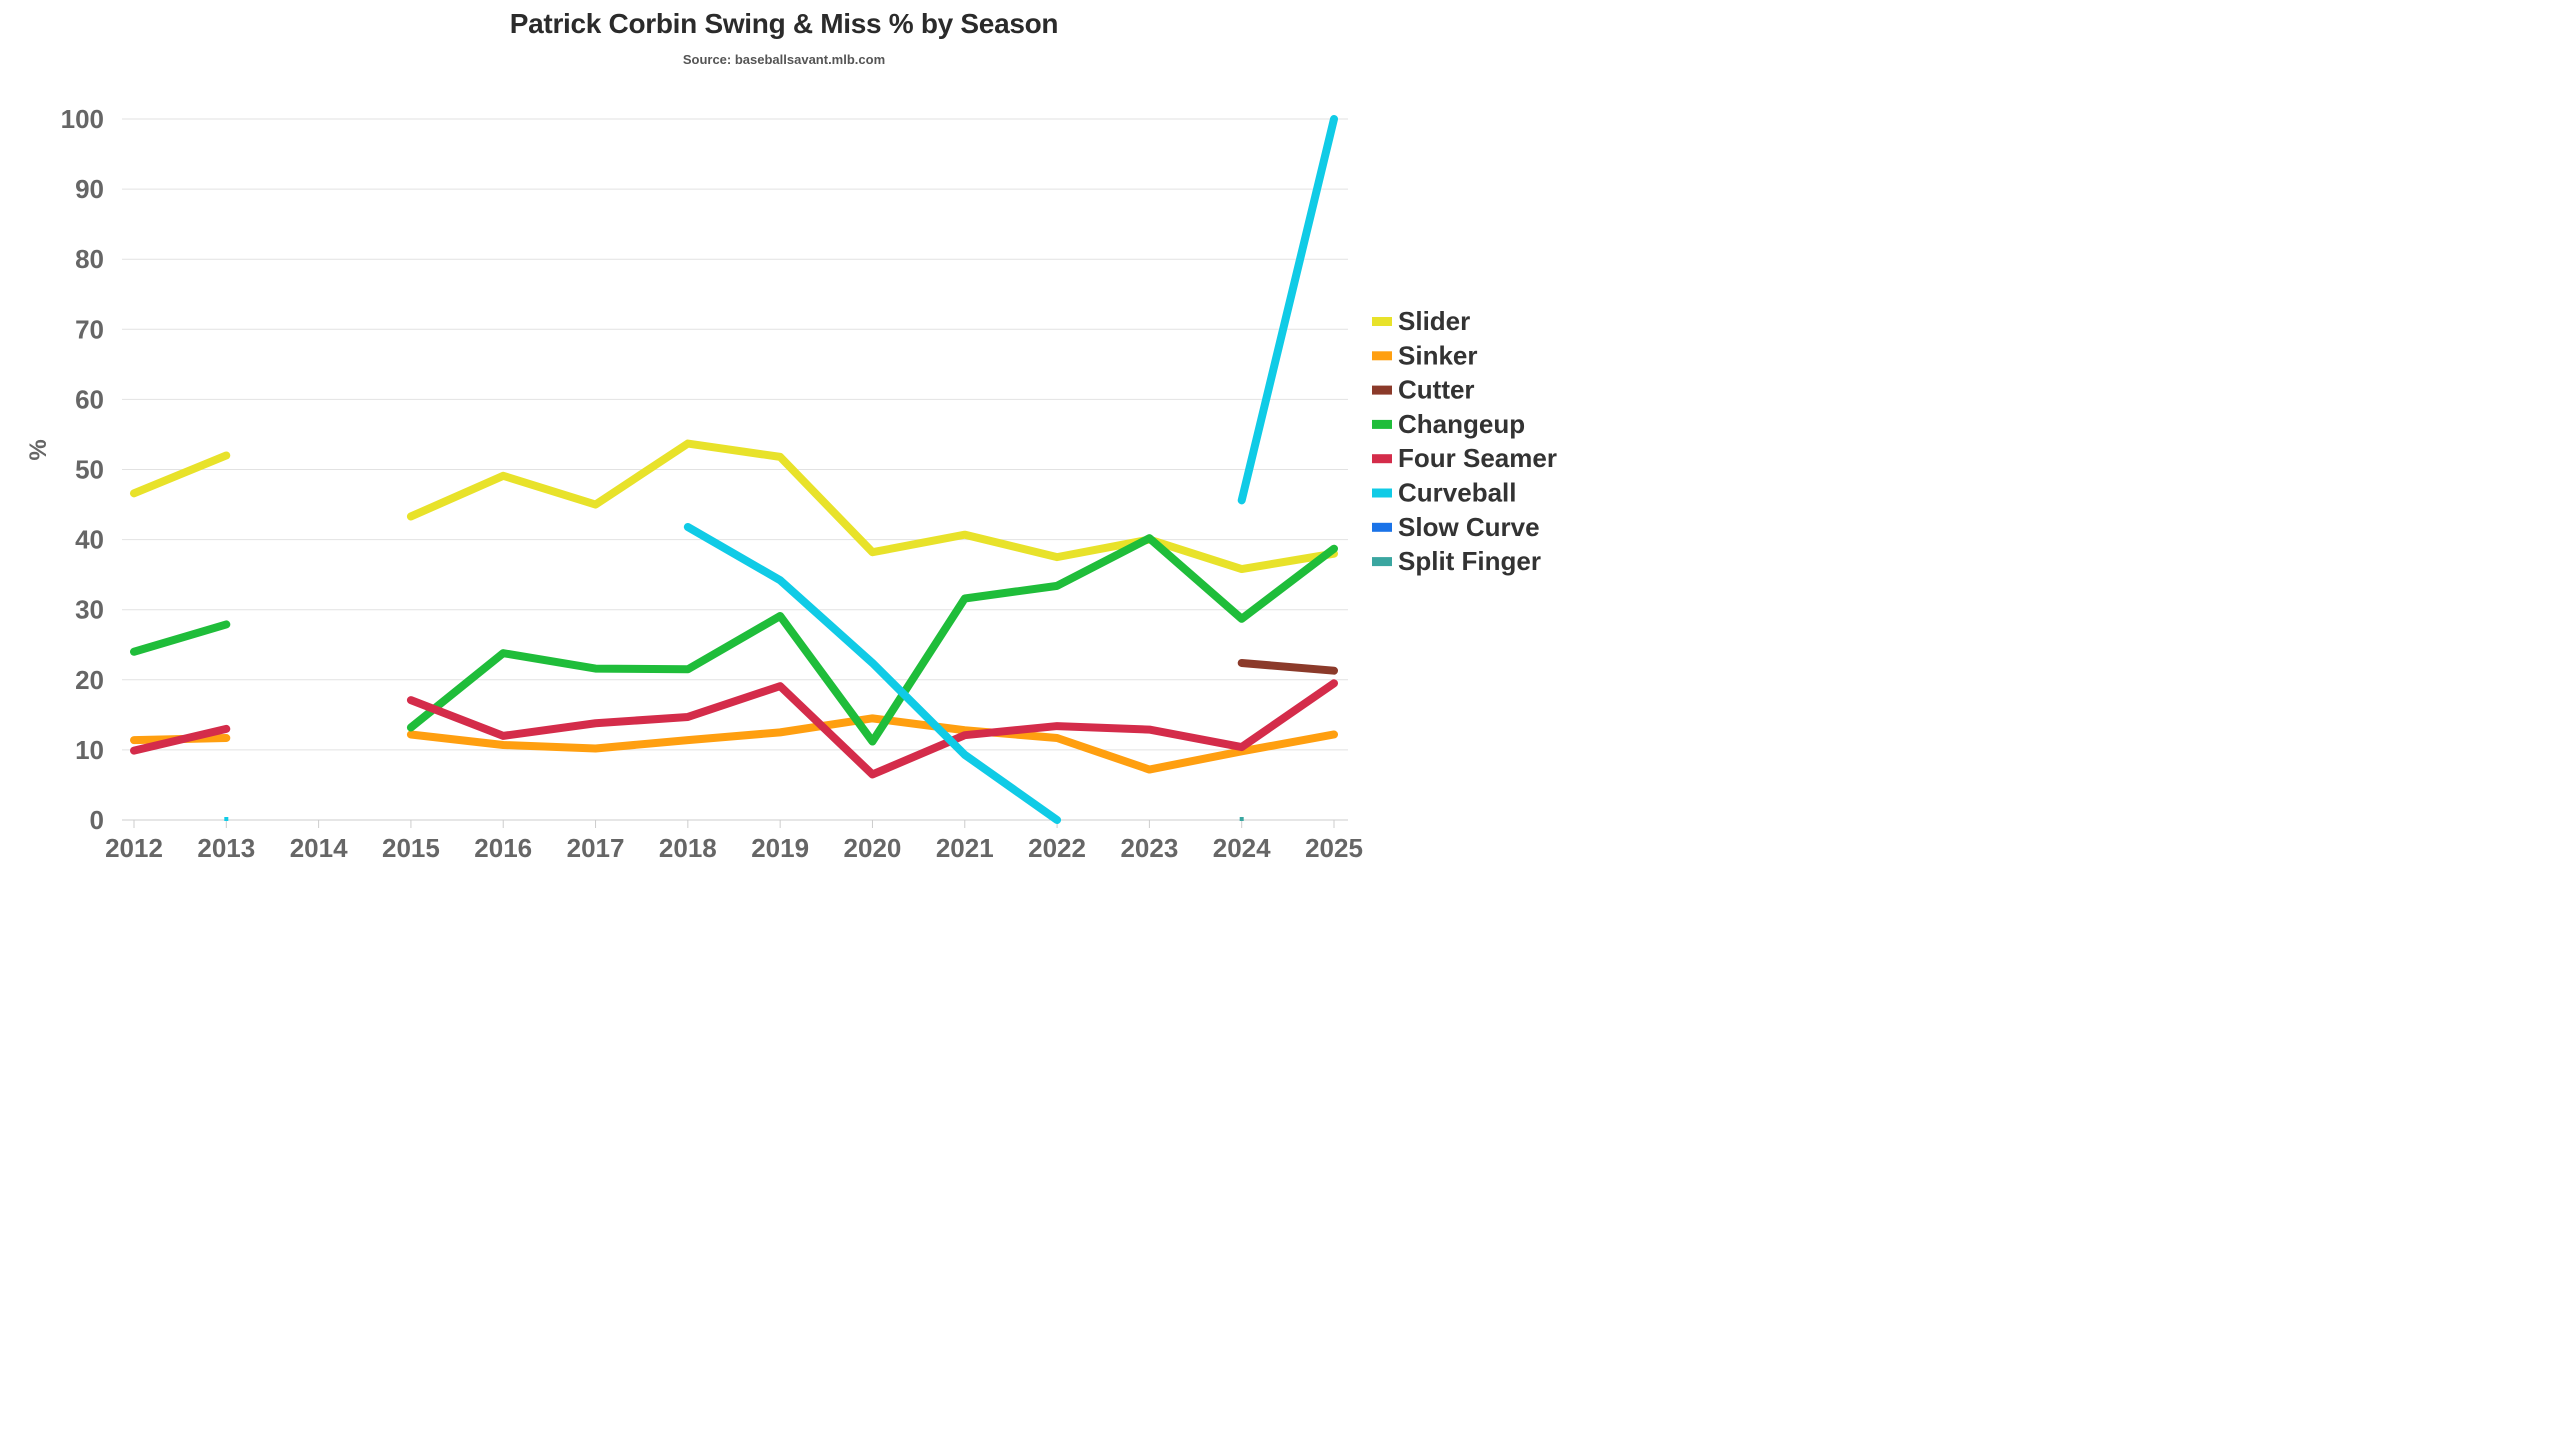 The height and width of the screenshot is (1440, 2560). I want to click on y-tick-label: 20, so click(89, 680).